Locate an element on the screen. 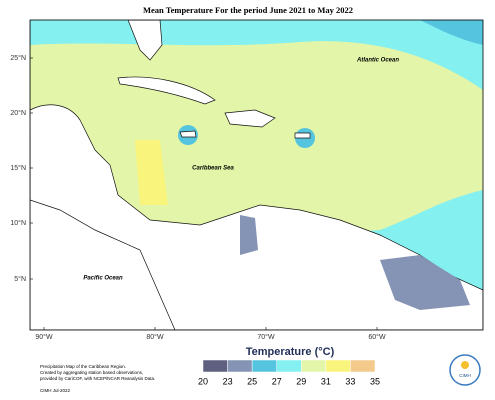 This screenshot has height=400, width=495. land-florida is located at coordinates (145, 40).